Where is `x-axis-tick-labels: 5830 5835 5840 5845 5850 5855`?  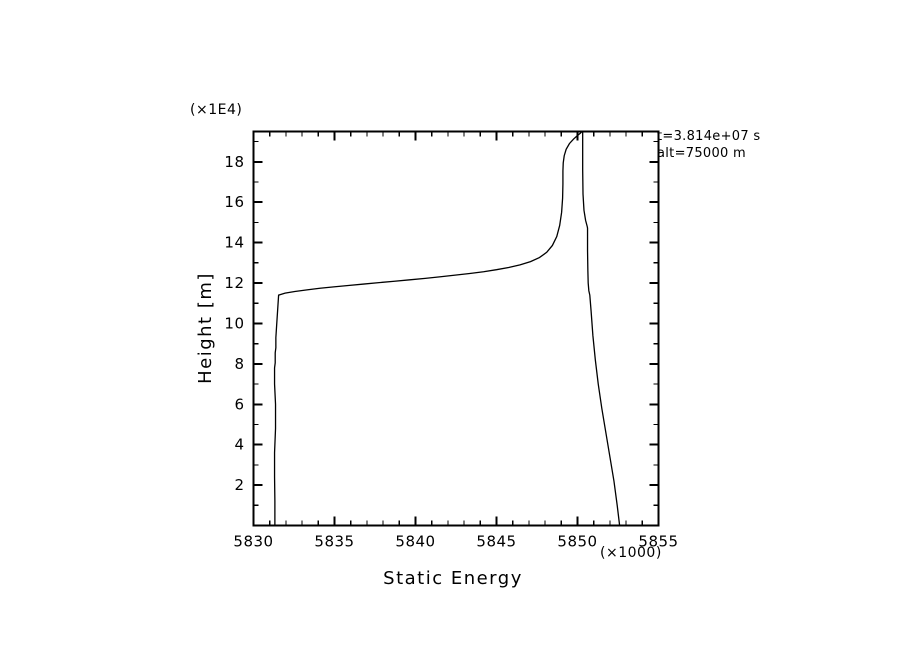 x-axis-tick-labels: 5830 5835 5840 5845 5850 5855 is located at coordinates (455, 542).